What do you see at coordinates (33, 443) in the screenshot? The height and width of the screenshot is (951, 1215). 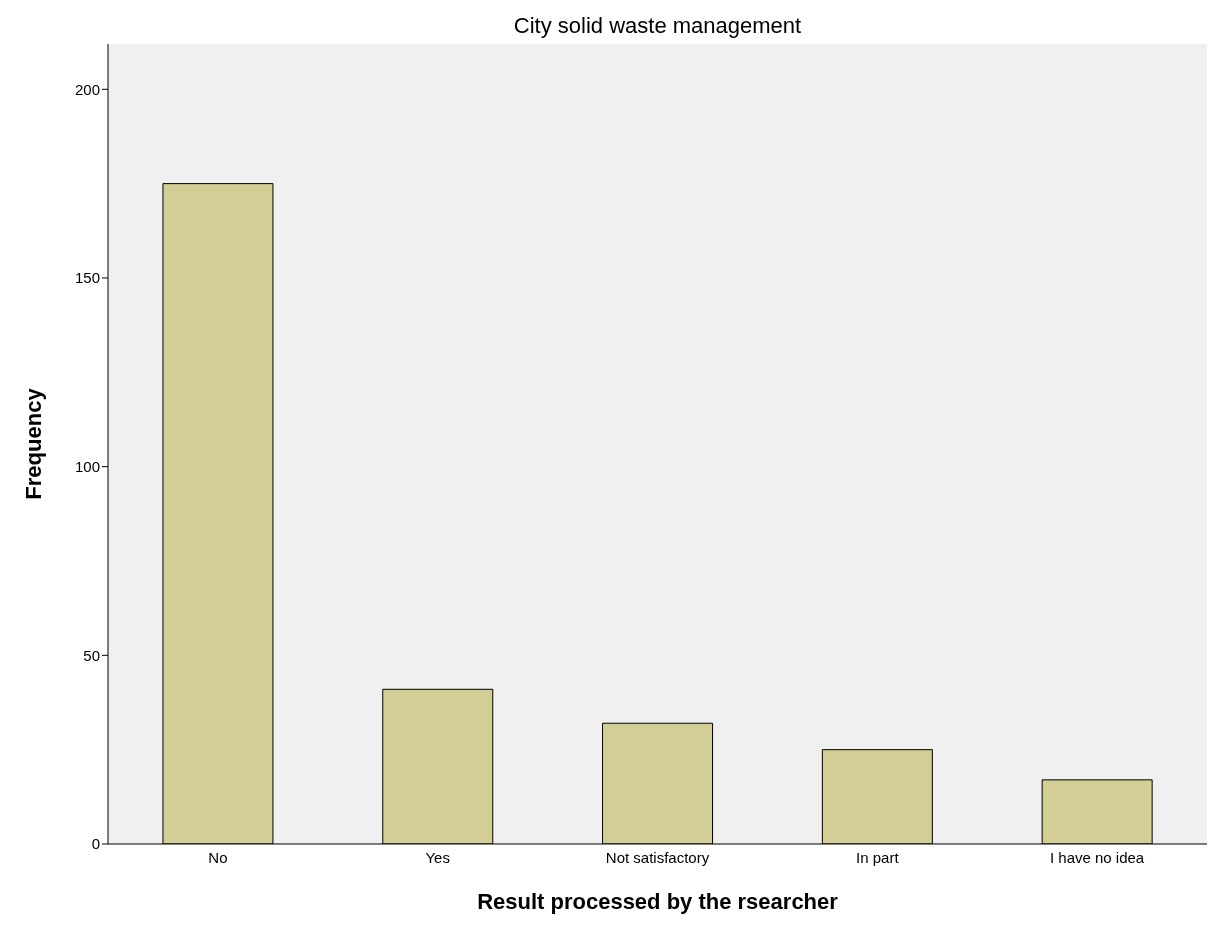 I see `y-axis-title: Frequency` at bounding box center [33, 443].